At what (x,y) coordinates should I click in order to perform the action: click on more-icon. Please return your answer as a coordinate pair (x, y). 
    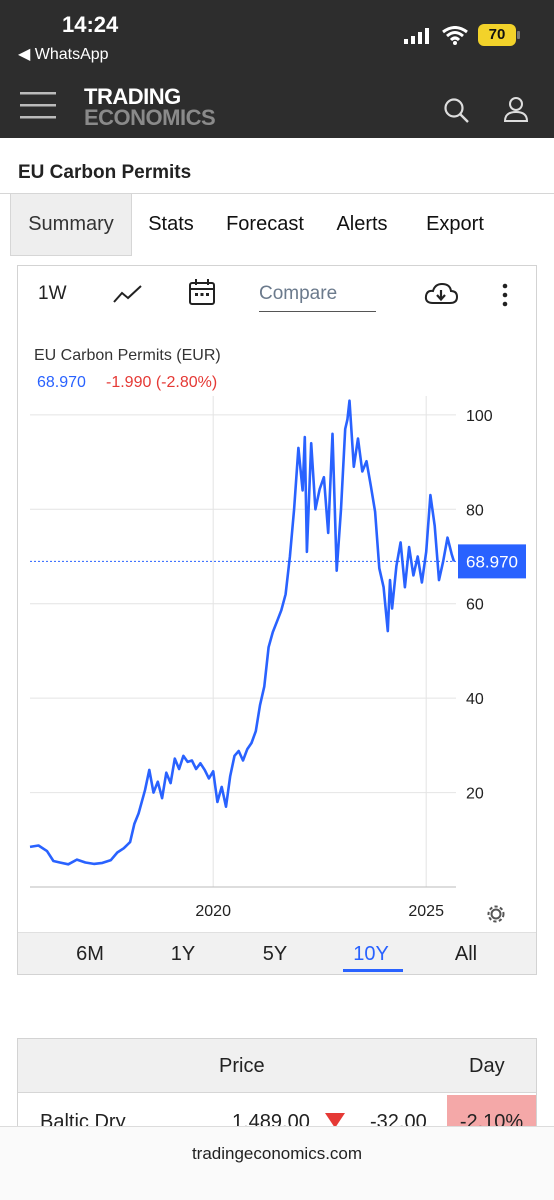
    Looking at the image, I should click on (505, 295).